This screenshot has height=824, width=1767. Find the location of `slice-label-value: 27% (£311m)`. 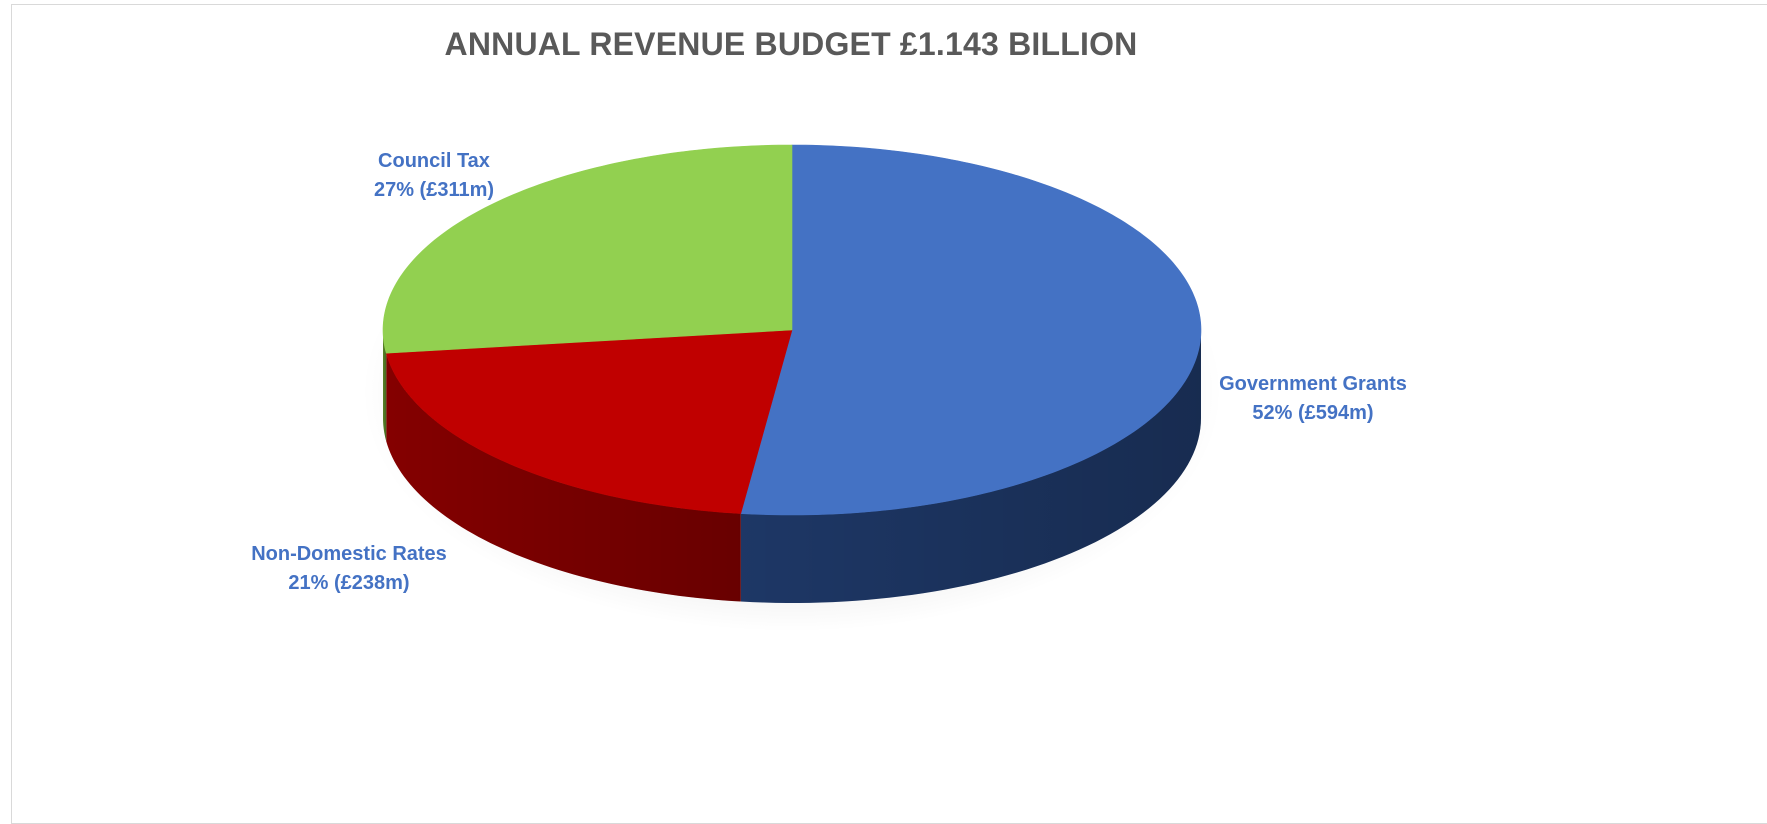

slice-label-value: 27% (£311m) is located at coordinates (434, 190).